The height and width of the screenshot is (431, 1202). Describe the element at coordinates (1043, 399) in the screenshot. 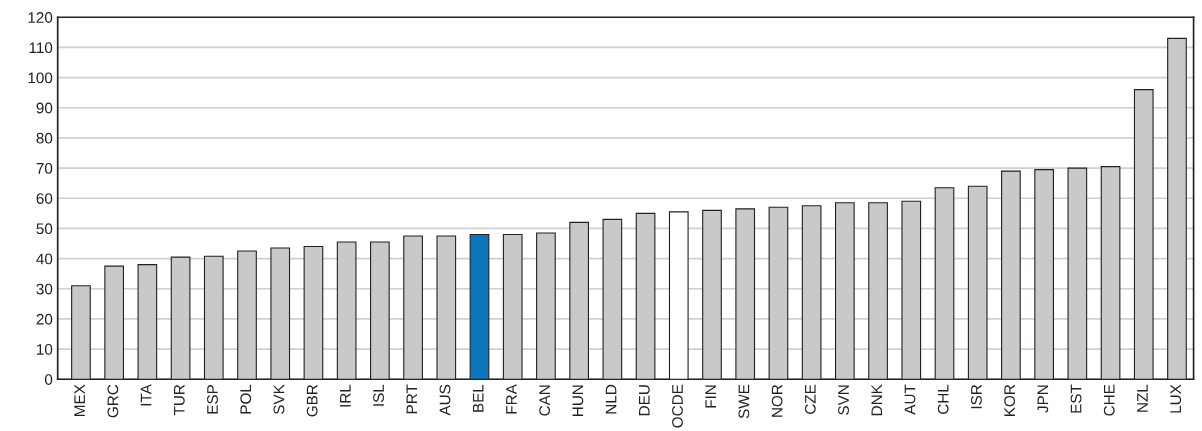

I see `x-tick-label: JPN` at that location.